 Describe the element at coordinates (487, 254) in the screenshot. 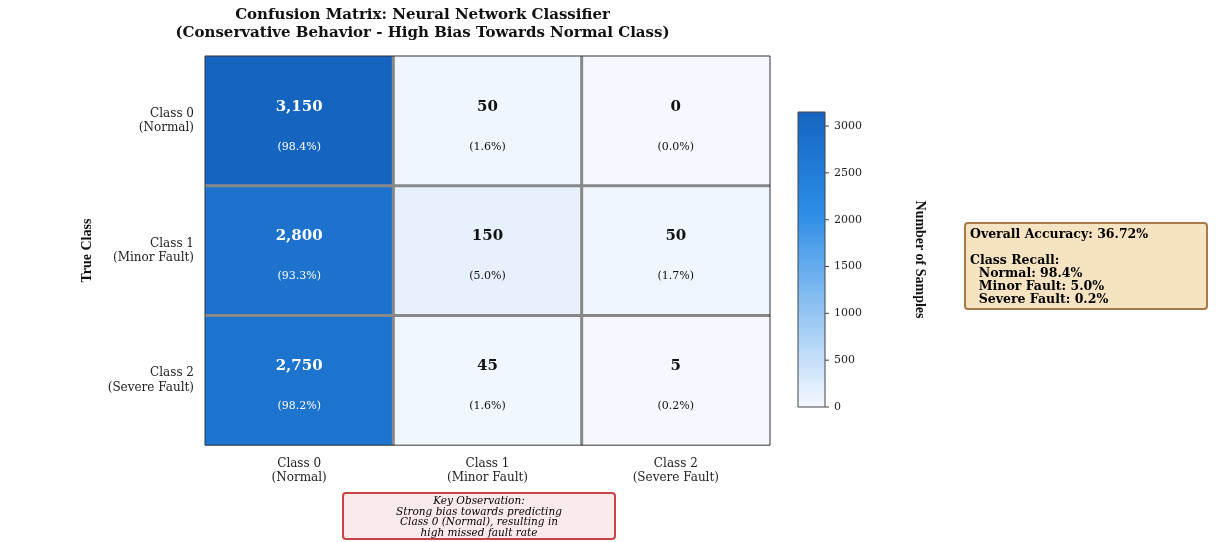

I see `text: 150 (5.0%)` at that location.